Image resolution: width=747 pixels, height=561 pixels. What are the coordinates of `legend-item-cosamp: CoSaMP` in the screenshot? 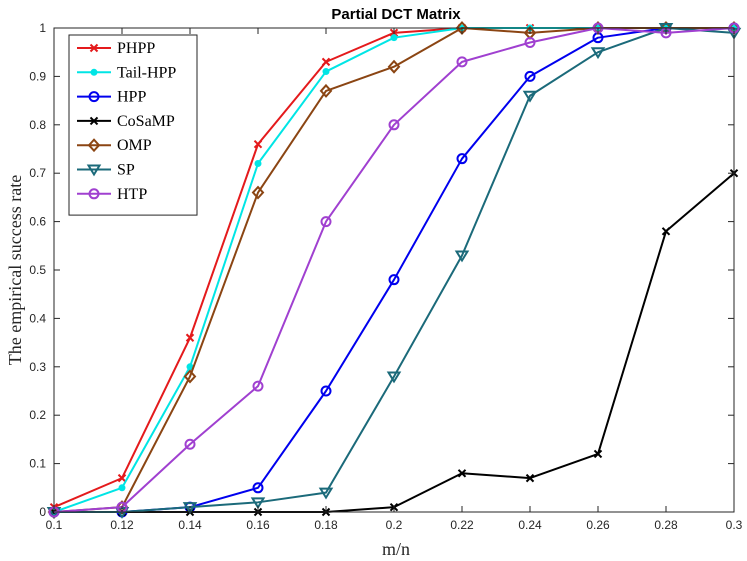 It's located at (126, 121).